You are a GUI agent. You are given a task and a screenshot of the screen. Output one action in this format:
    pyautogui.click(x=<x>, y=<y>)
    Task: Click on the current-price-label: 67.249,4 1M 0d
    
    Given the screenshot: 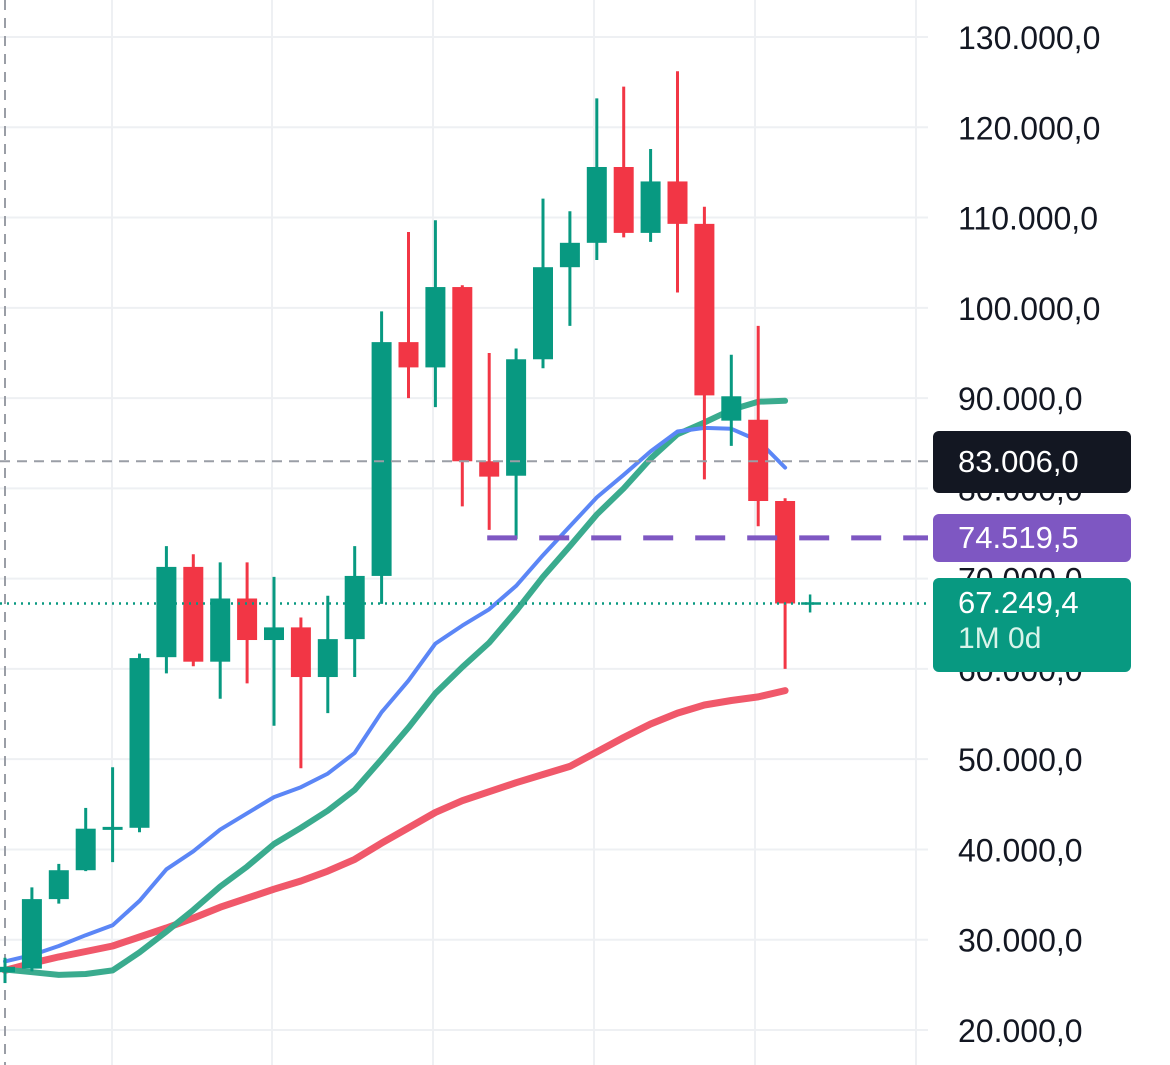 What is the action you would take?
    pyautogui.click(x=1032, y=625)
    